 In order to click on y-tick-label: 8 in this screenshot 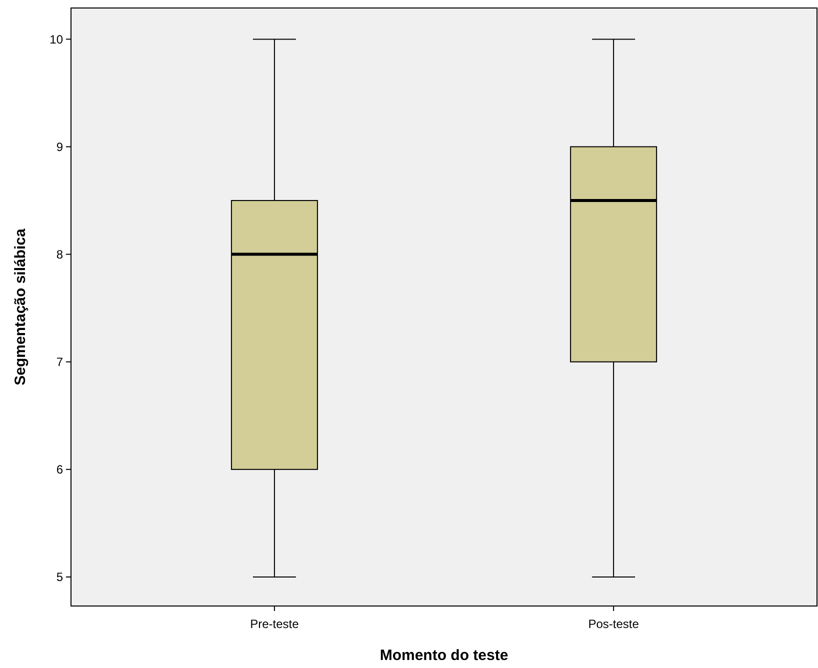, I will do `click(60, 255)`.